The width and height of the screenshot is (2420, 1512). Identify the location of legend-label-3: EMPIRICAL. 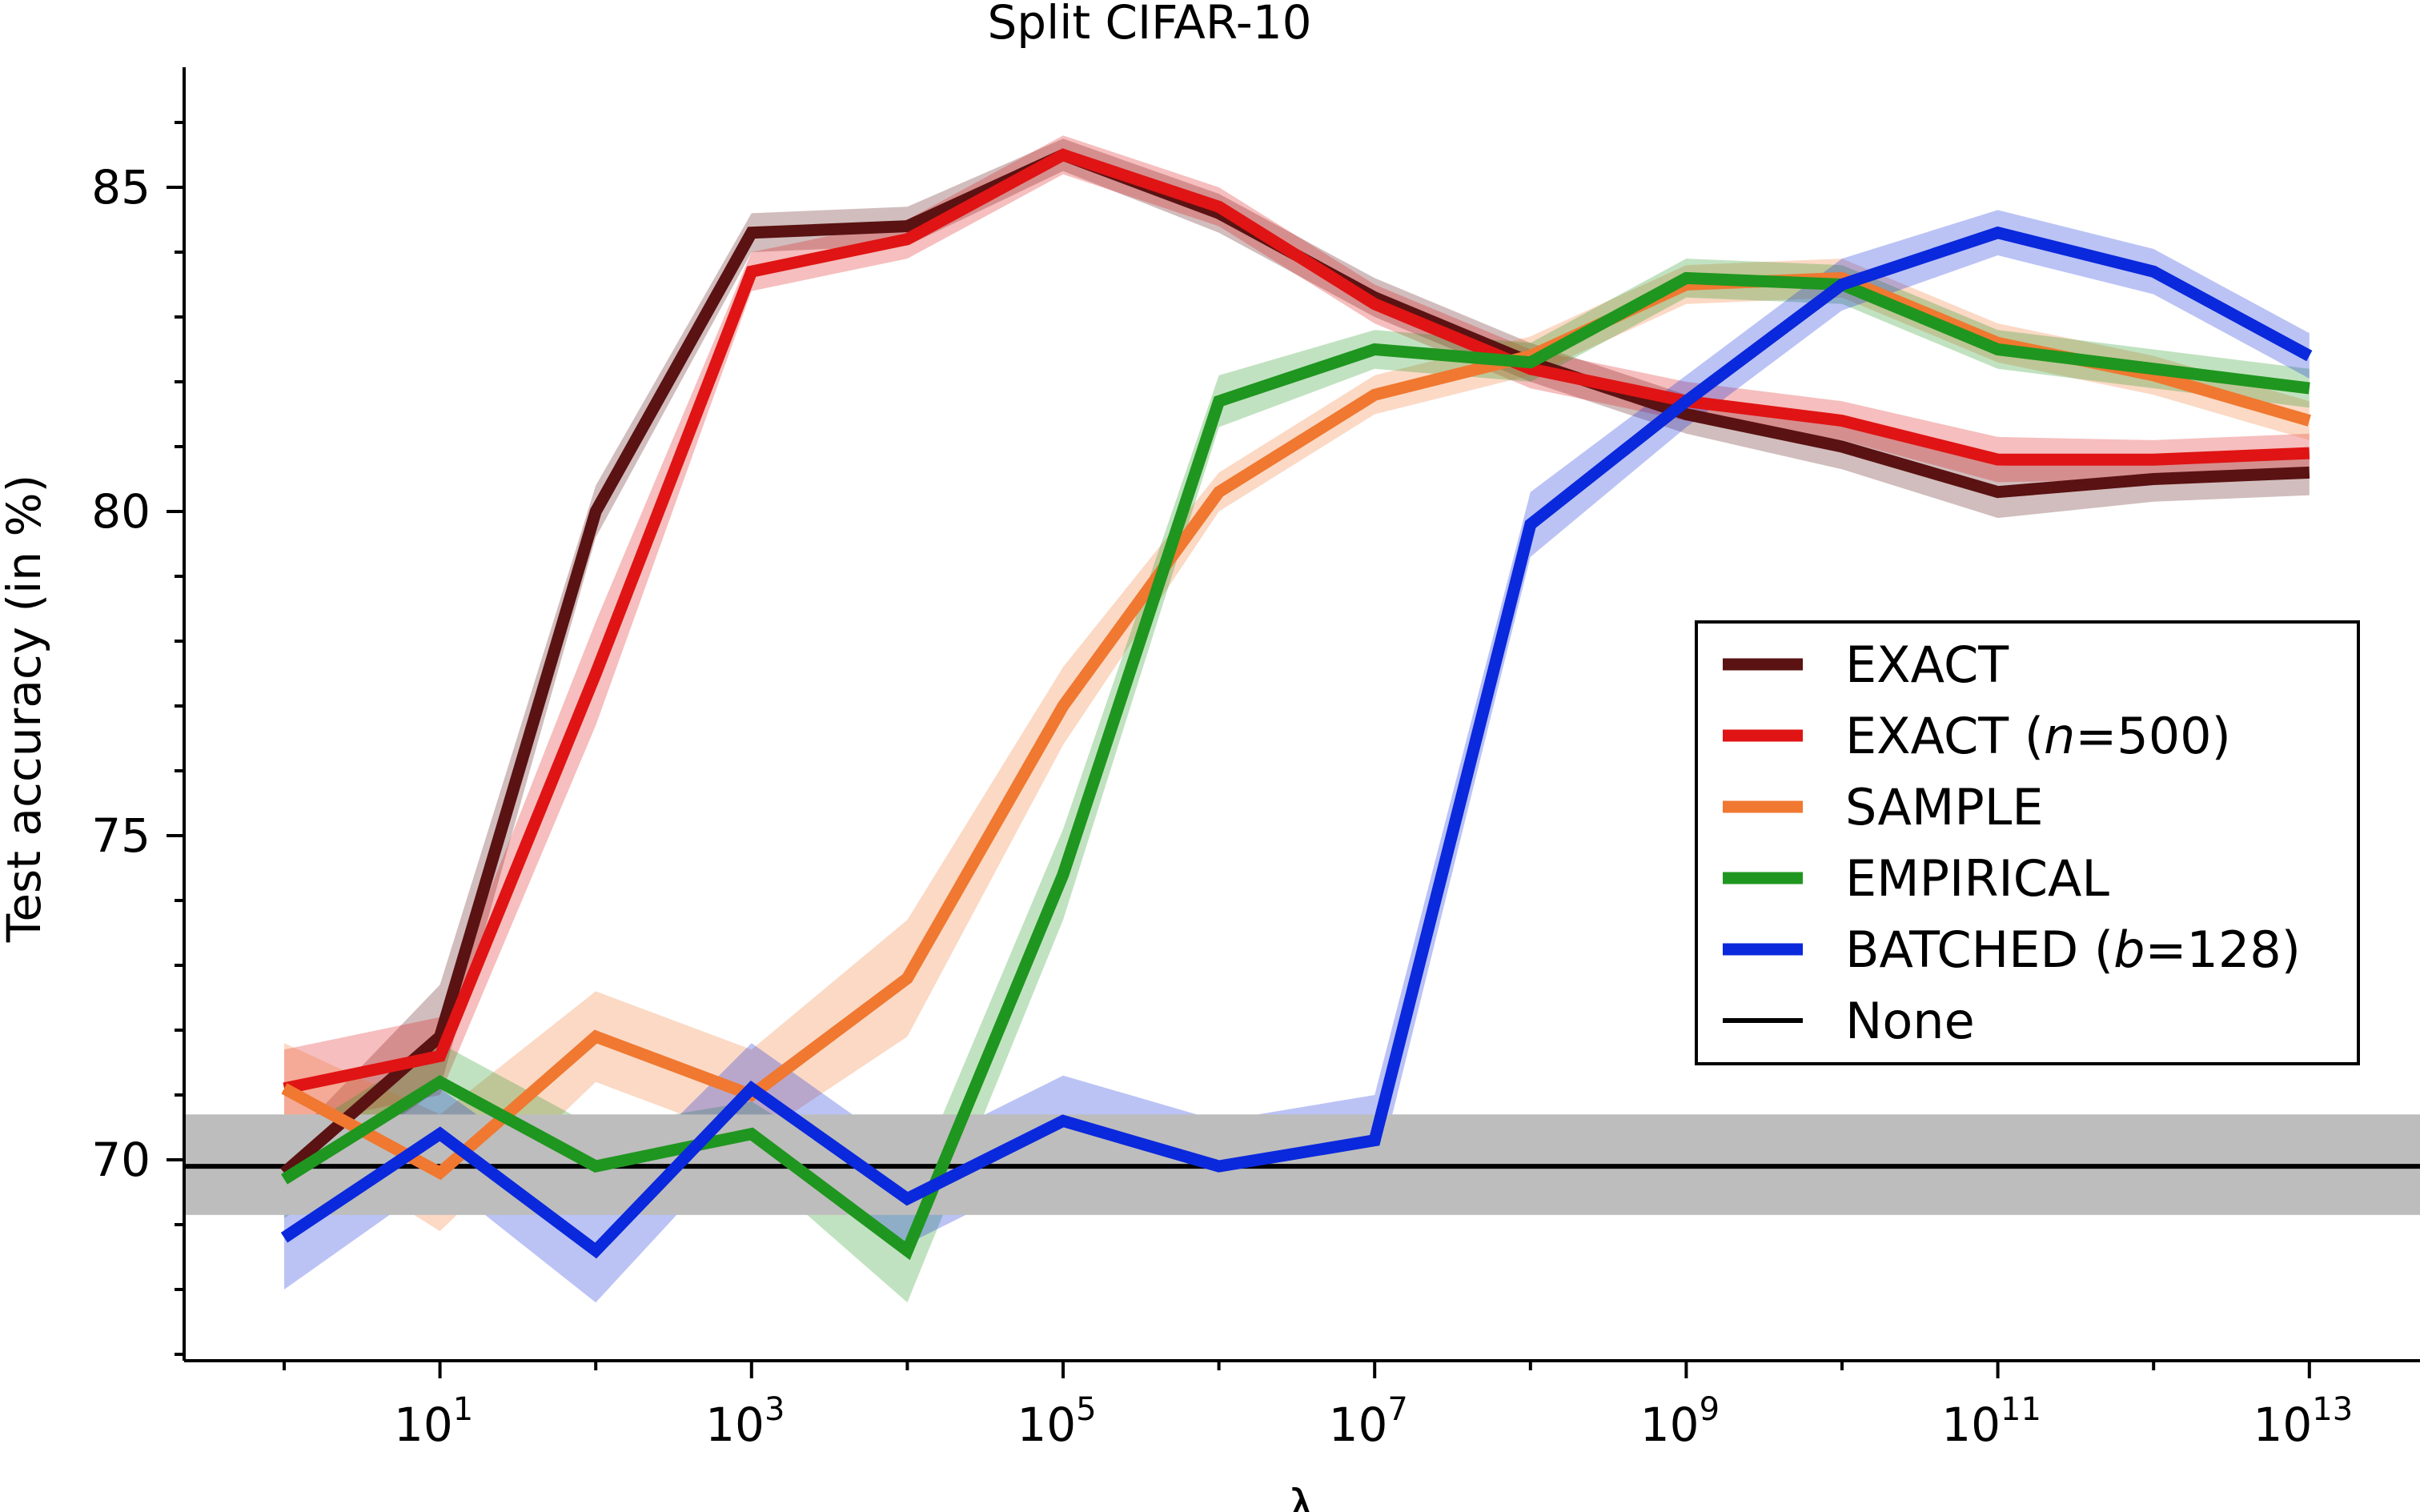
(1977, 878).